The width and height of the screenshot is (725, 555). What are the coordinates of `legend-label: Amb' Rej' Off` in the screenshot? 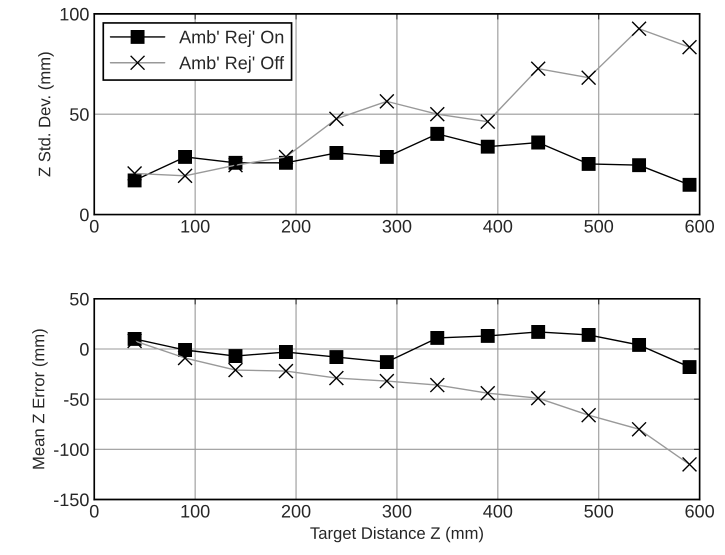 It's located at (231, 64).